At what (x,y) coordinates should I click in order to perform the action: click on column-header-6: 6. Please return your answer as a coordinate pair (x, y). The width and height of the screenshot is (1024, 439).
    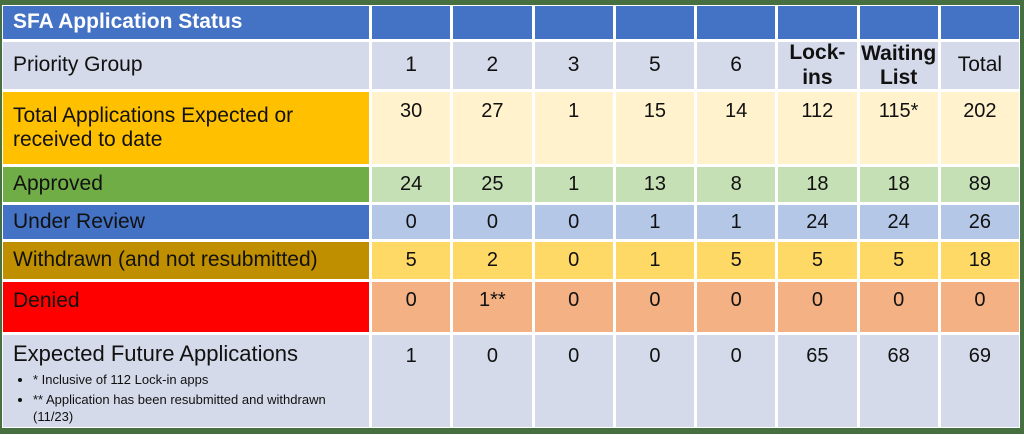
    Looking at the image, I should click on (736, 65).